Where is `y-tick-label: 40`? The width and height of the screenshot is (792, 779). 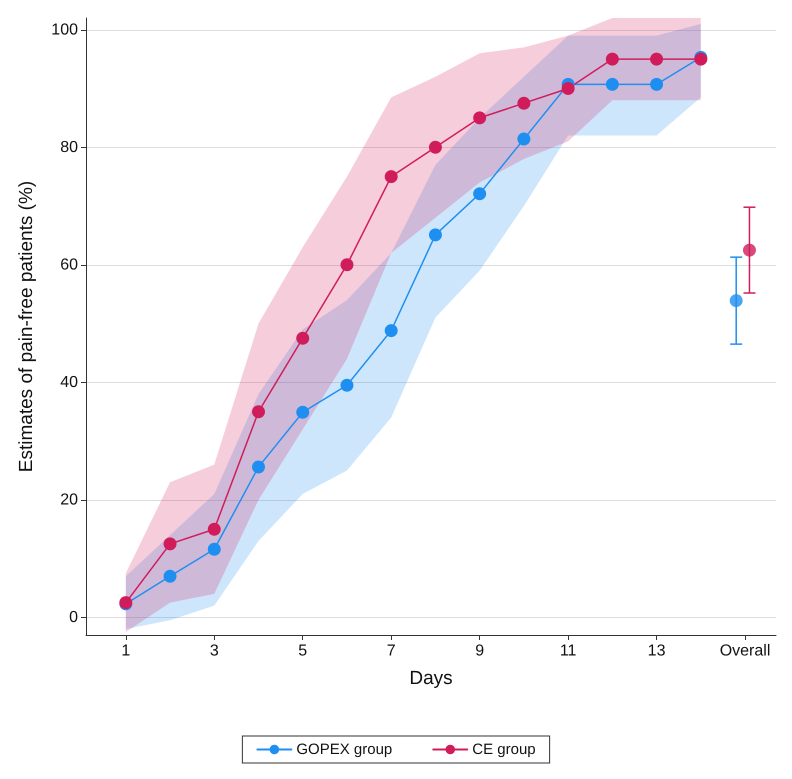 y-tick-label: 40 is located at coordinates (69, 382).